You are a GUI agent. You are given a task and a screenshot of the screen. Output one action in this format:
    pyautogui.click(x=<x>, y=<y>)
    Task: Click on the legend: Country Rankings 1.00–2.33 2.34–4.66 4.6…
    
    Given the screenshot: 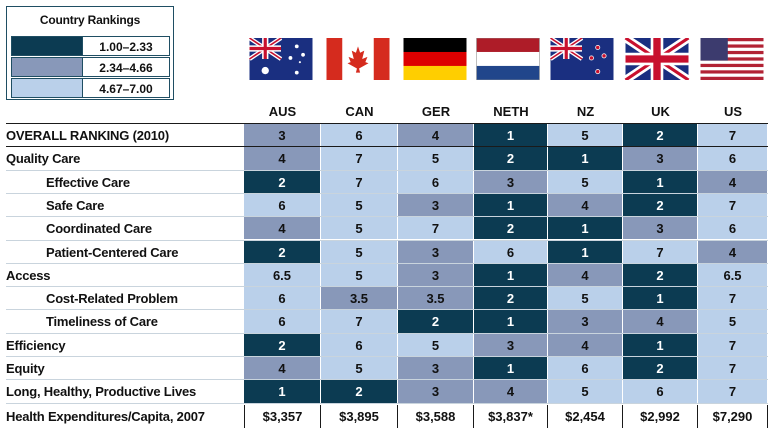 What is the action you would take?
    pyautogui.click(x=90, y=53)
    